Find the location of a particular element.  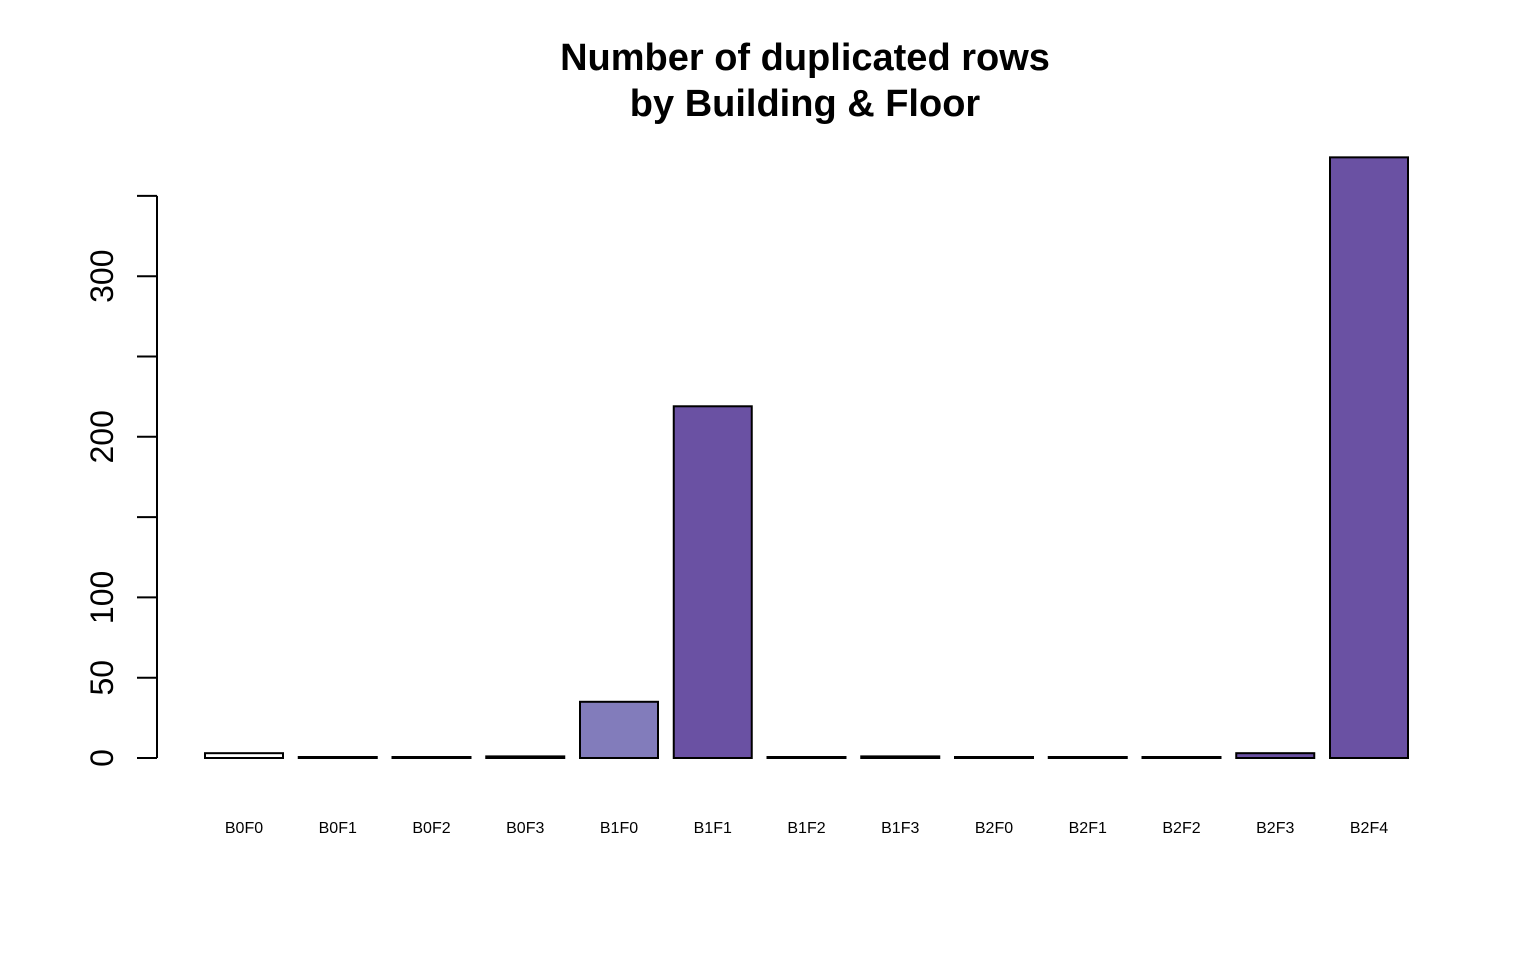

x-tick-label-b0f1: B0F1 is located at coordinates (338, 828).